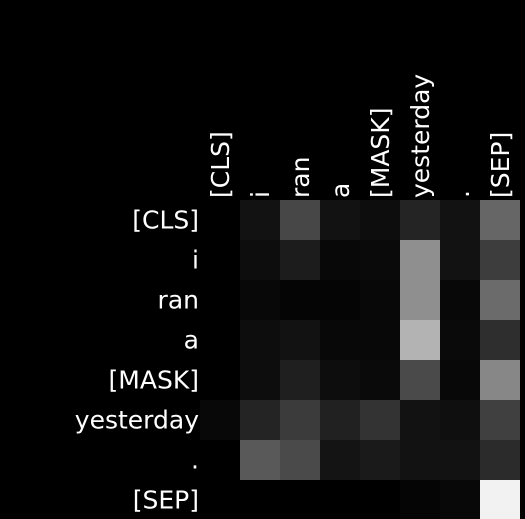 The height and width of the screenshot is (519, 525). Describe the element at coordinates (460, 420) in the screenshot. I see `heatmap-cell-r5-c6` at that location.